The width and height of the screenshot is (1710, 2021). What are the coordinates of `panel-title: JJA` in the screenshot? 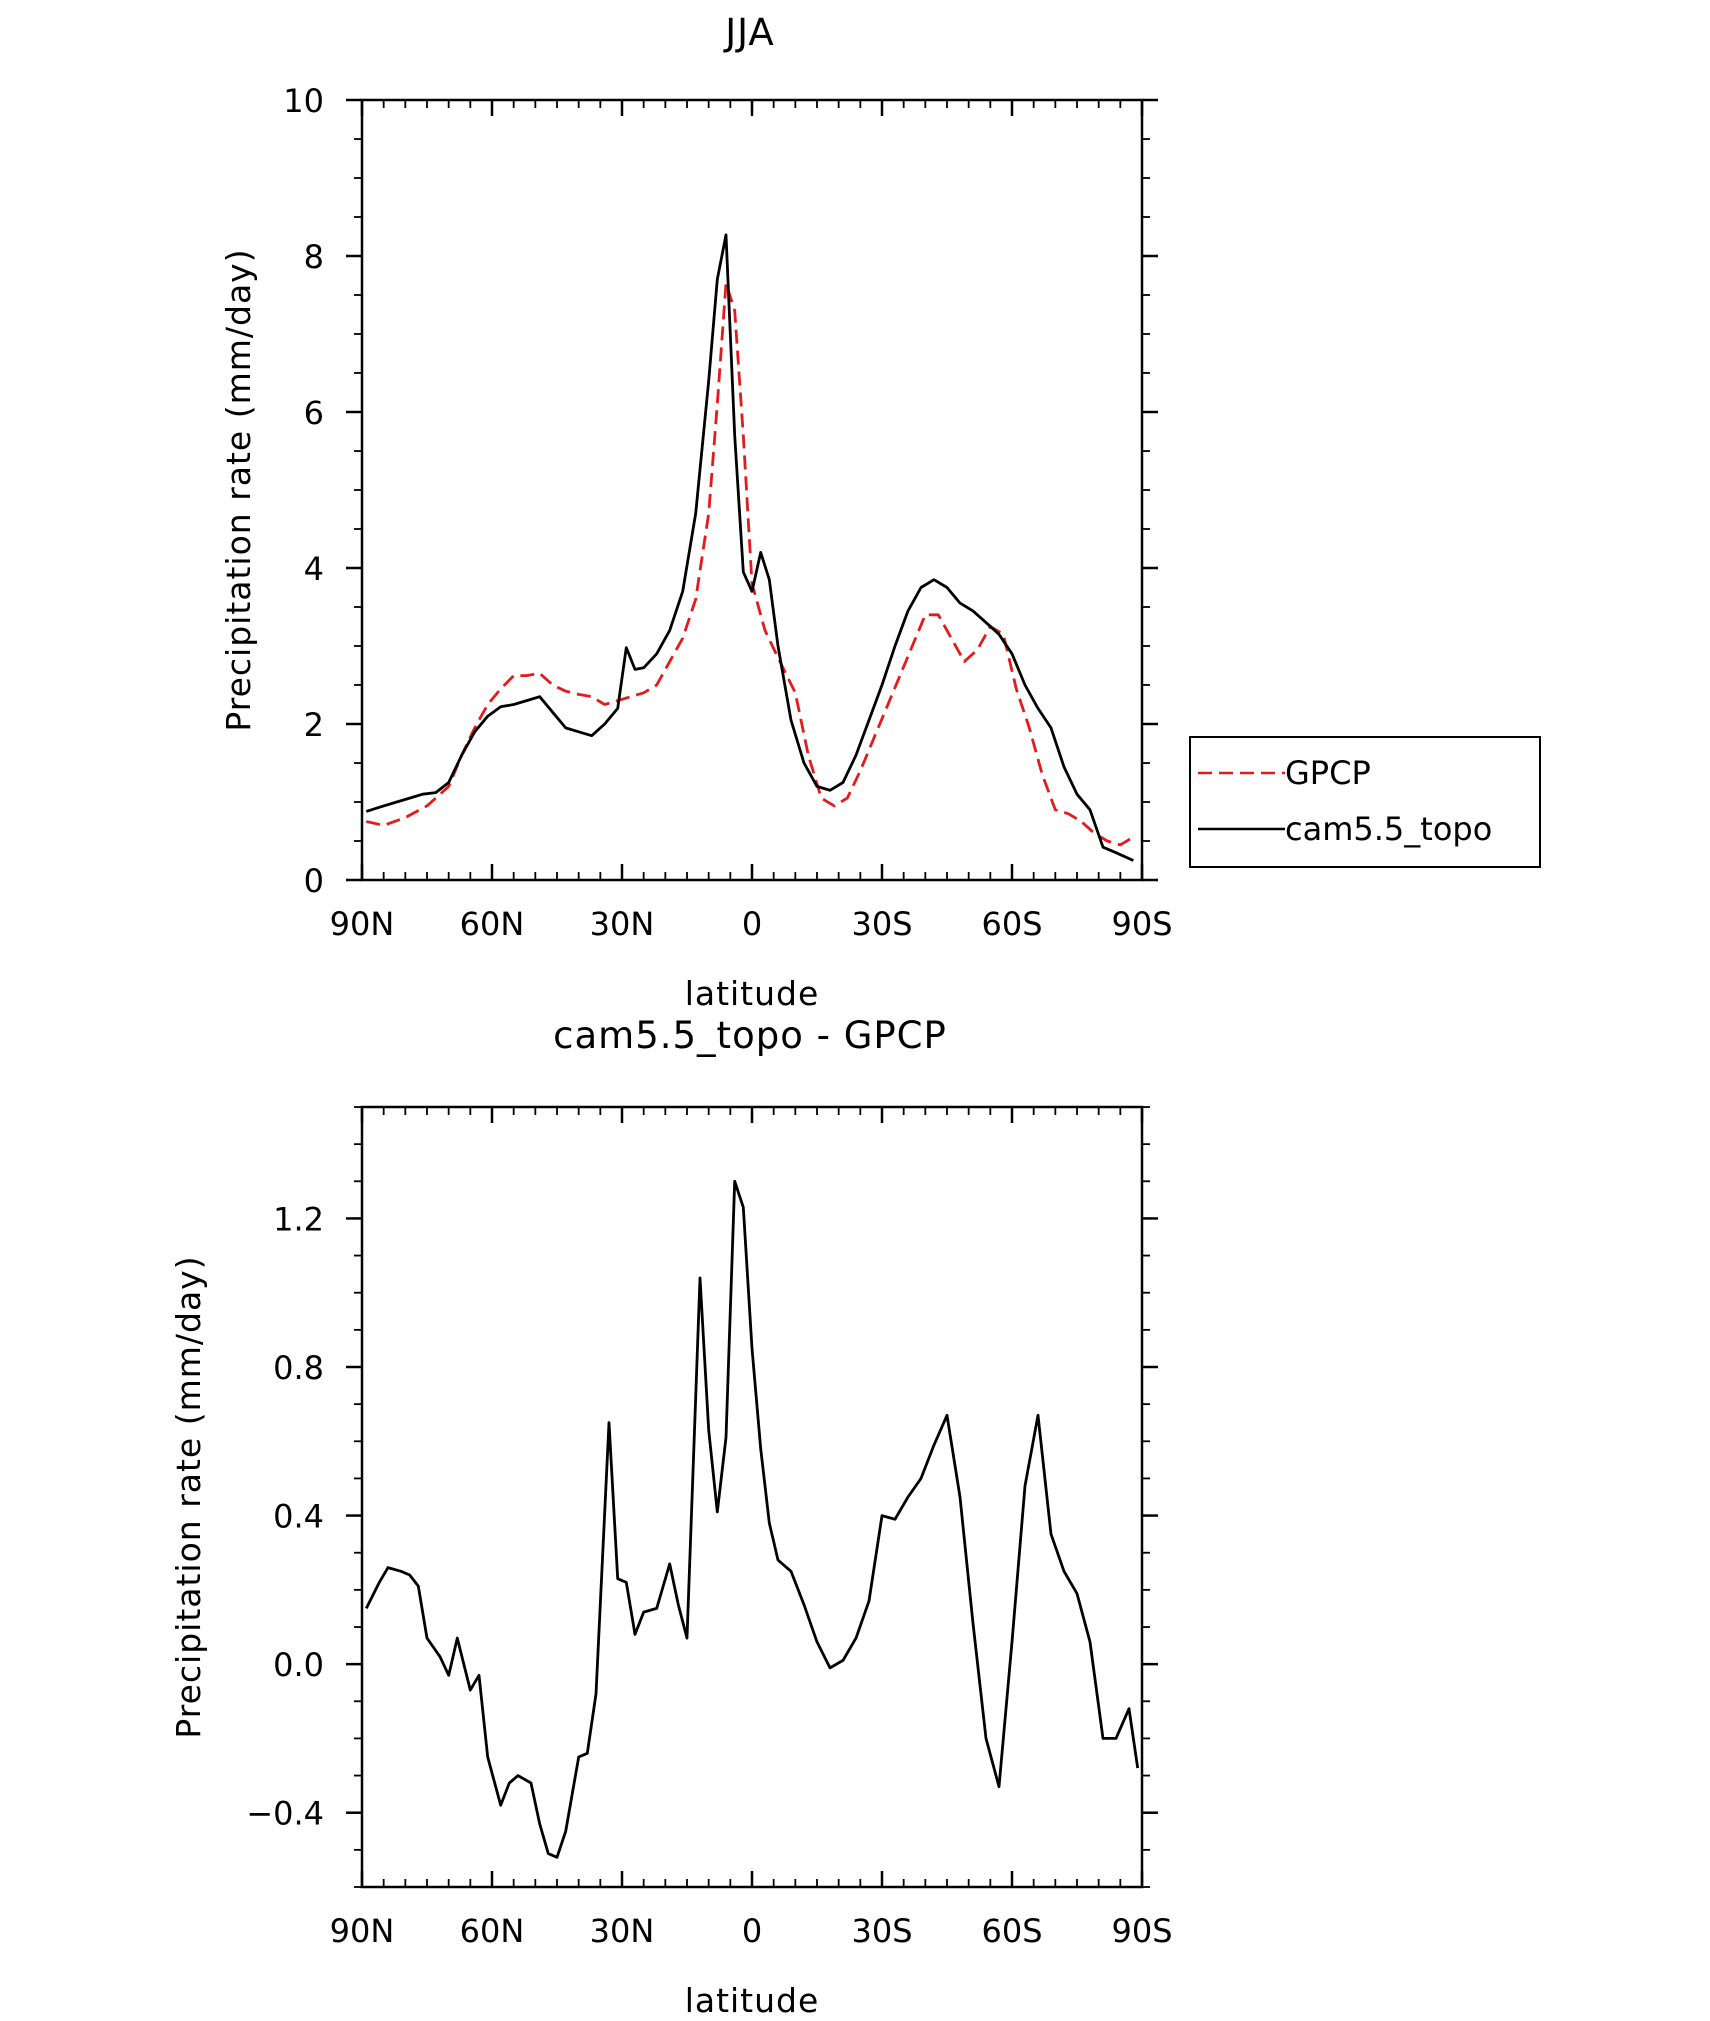 It's located at (749, 32).